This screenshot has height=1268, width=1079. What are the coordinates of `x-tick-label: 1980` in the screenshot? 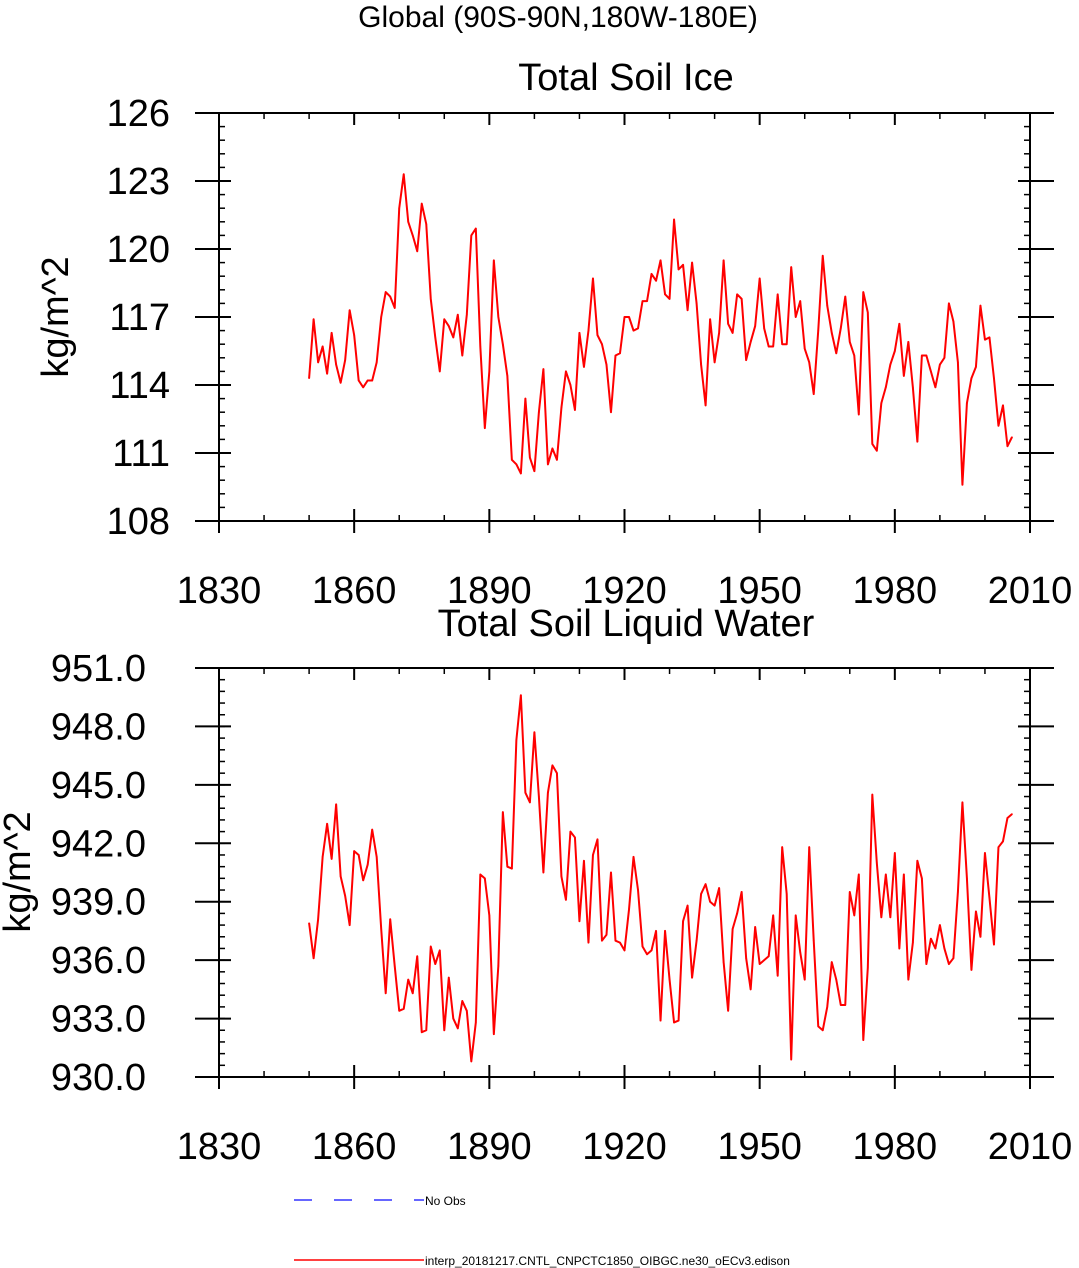 It's located at (895, 1147).